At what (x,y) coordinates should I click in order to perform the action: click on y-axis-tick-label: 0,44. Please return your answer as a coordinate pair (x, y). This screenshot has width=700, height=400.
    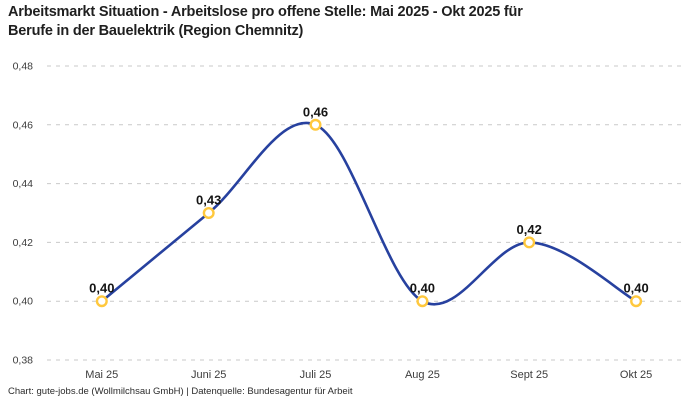
    Looking at the image, I should click on (23, 184).